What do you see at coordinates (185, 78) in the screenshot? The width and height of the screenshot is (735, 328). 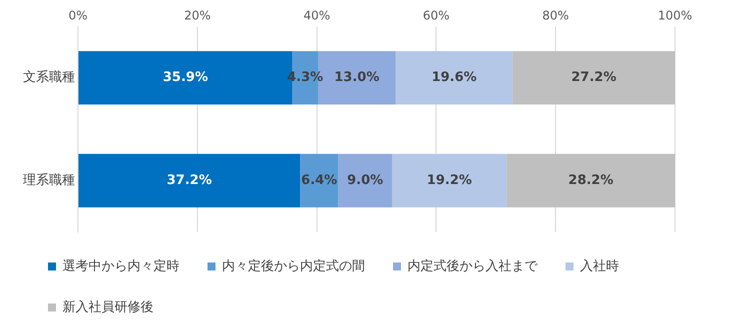 I see `data-label: 35.9%` at bounding box center [185, 78].